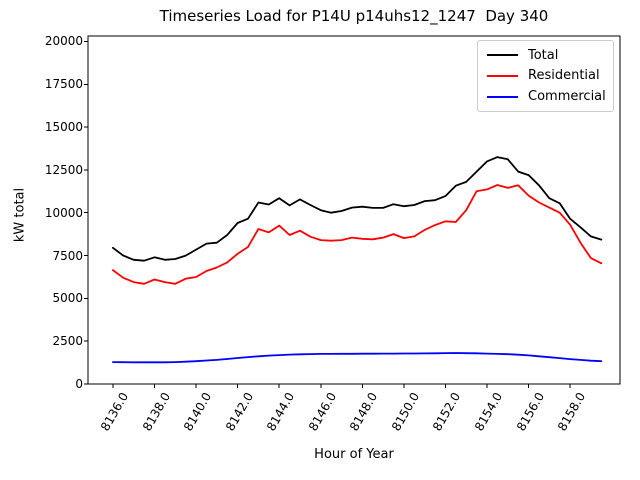 The width and height of the screenshot is (640, 480). I want to click on legend-line-residential, so click(502, 75).